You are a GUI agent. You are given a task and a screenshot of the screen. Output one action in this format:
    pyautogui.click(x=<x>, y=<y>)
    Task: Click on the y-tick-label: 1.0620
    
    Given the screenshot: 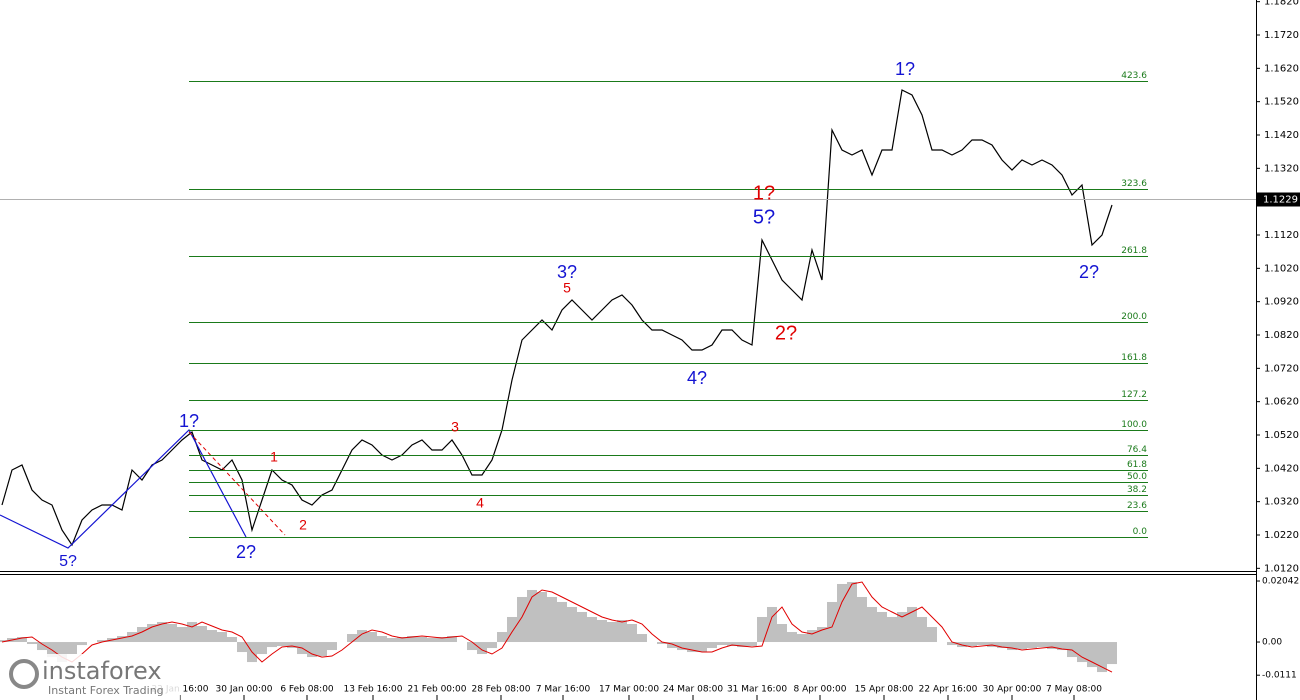 What is the action you would take?
    pyautogui.click(x=1281, y=402)
    